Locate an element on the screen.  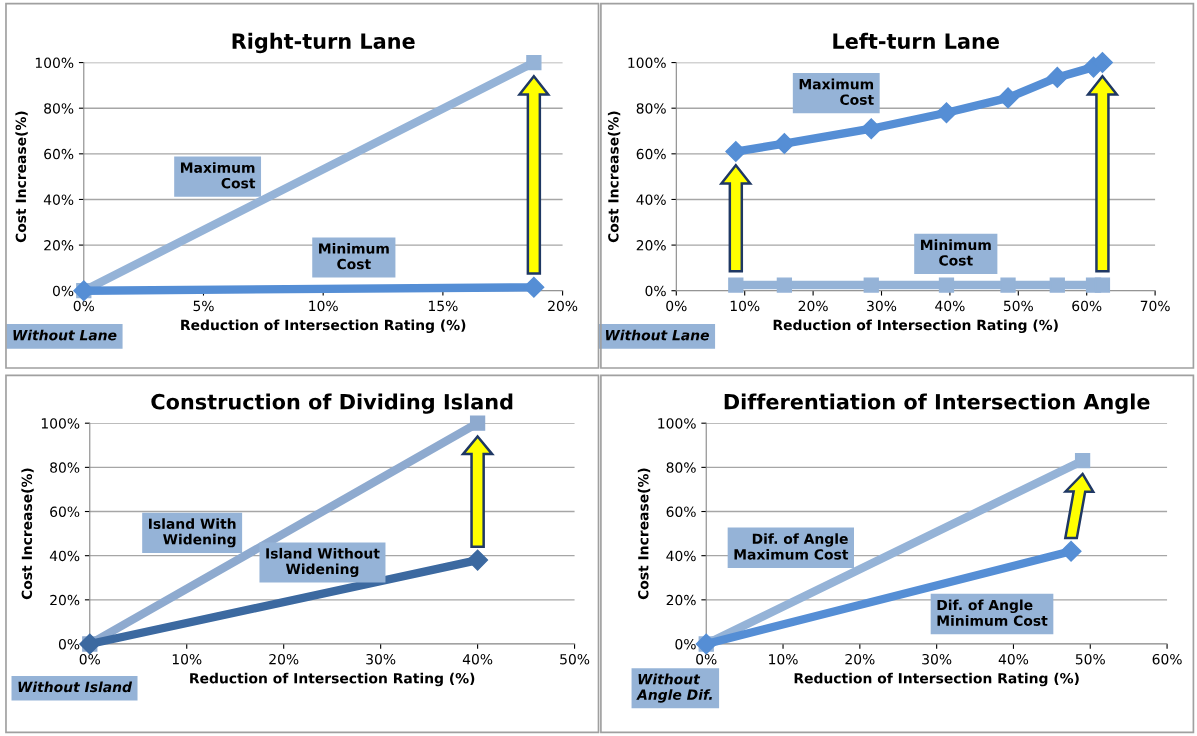
text: Without Island is located at coordinates (75, 687).